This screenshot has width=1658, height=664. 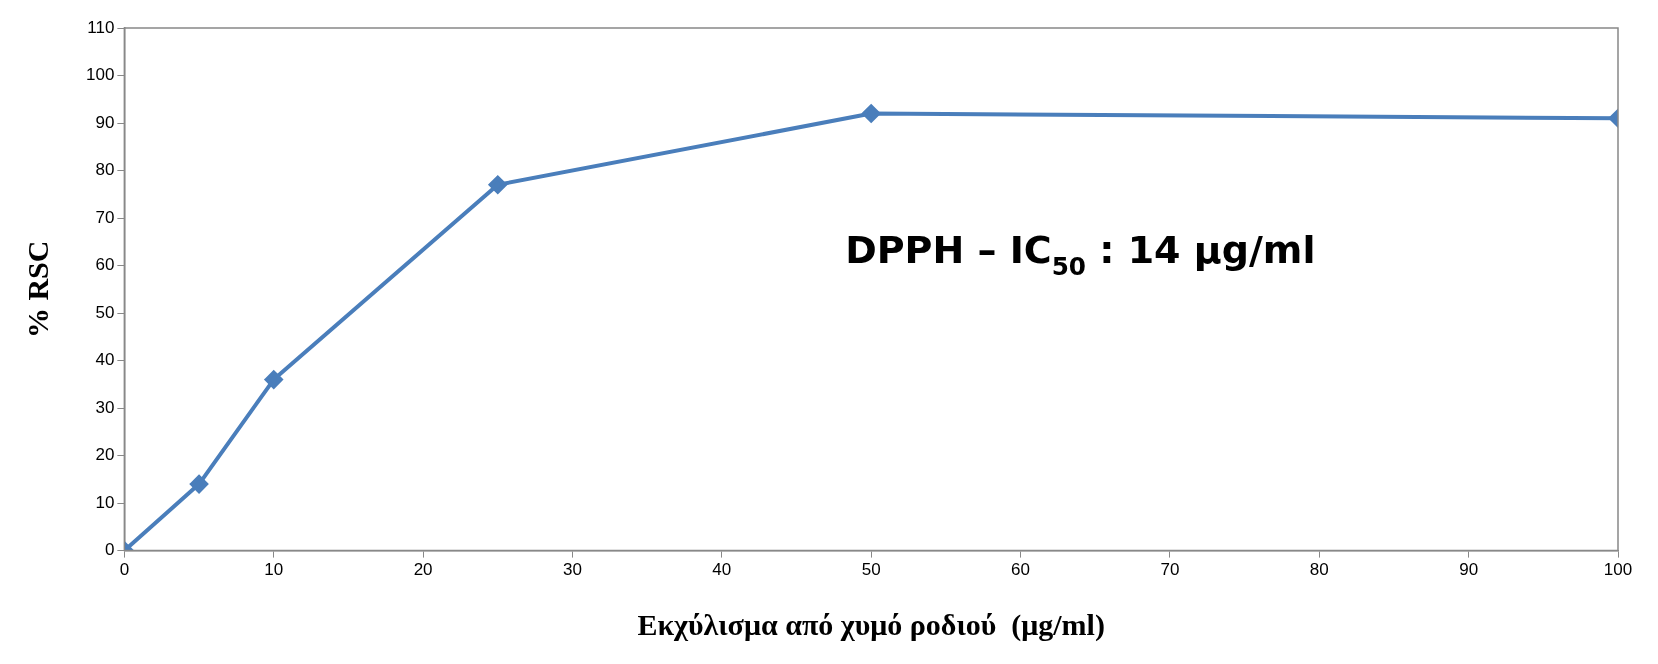 What do you see at coordinates (423, 570) in the screenshot?
I see `x-tick-label: 20` at bounding box center [423, 570].